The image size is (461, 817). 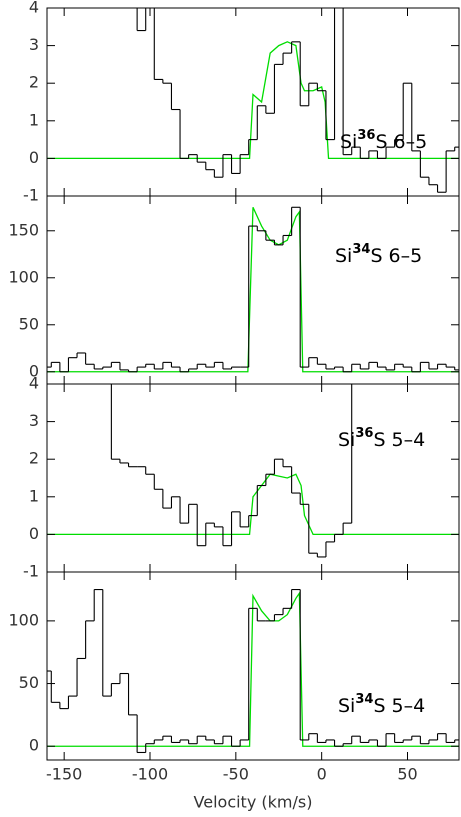 What do you see at coordinates (322, 774) in the screenshot?
I see `x-tick-label: 0` at bounding box center [322, 774].